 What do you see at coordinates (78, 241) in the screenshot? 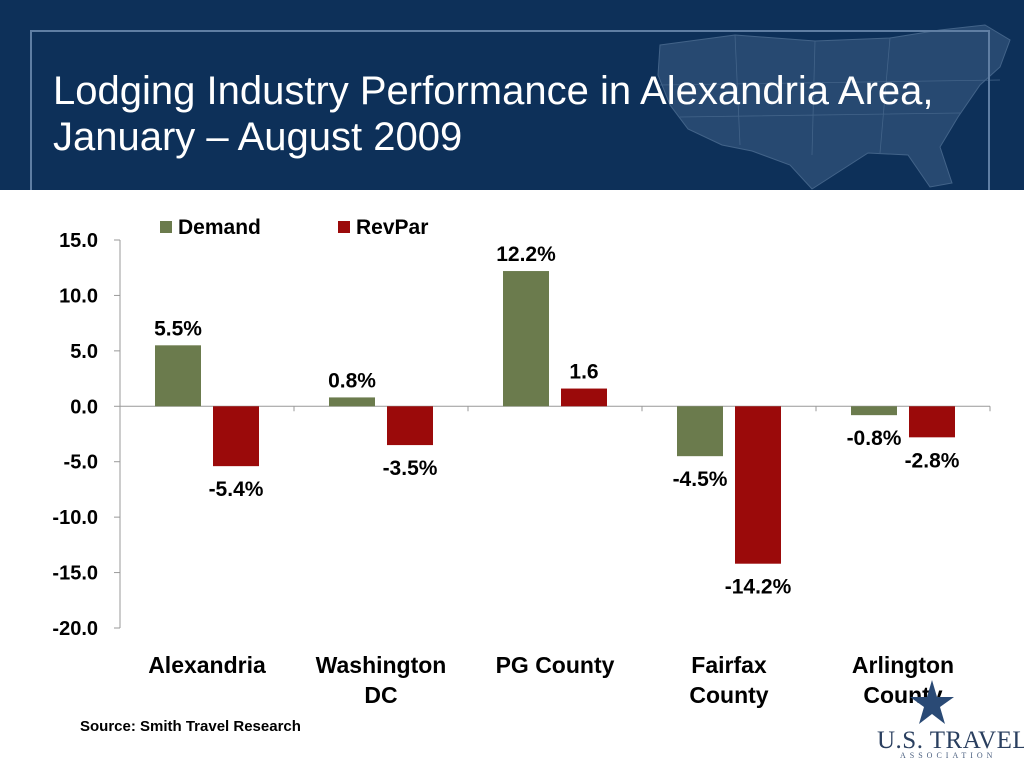
I see `y-tick-label: 15.0` at bounding box center [78, 241].